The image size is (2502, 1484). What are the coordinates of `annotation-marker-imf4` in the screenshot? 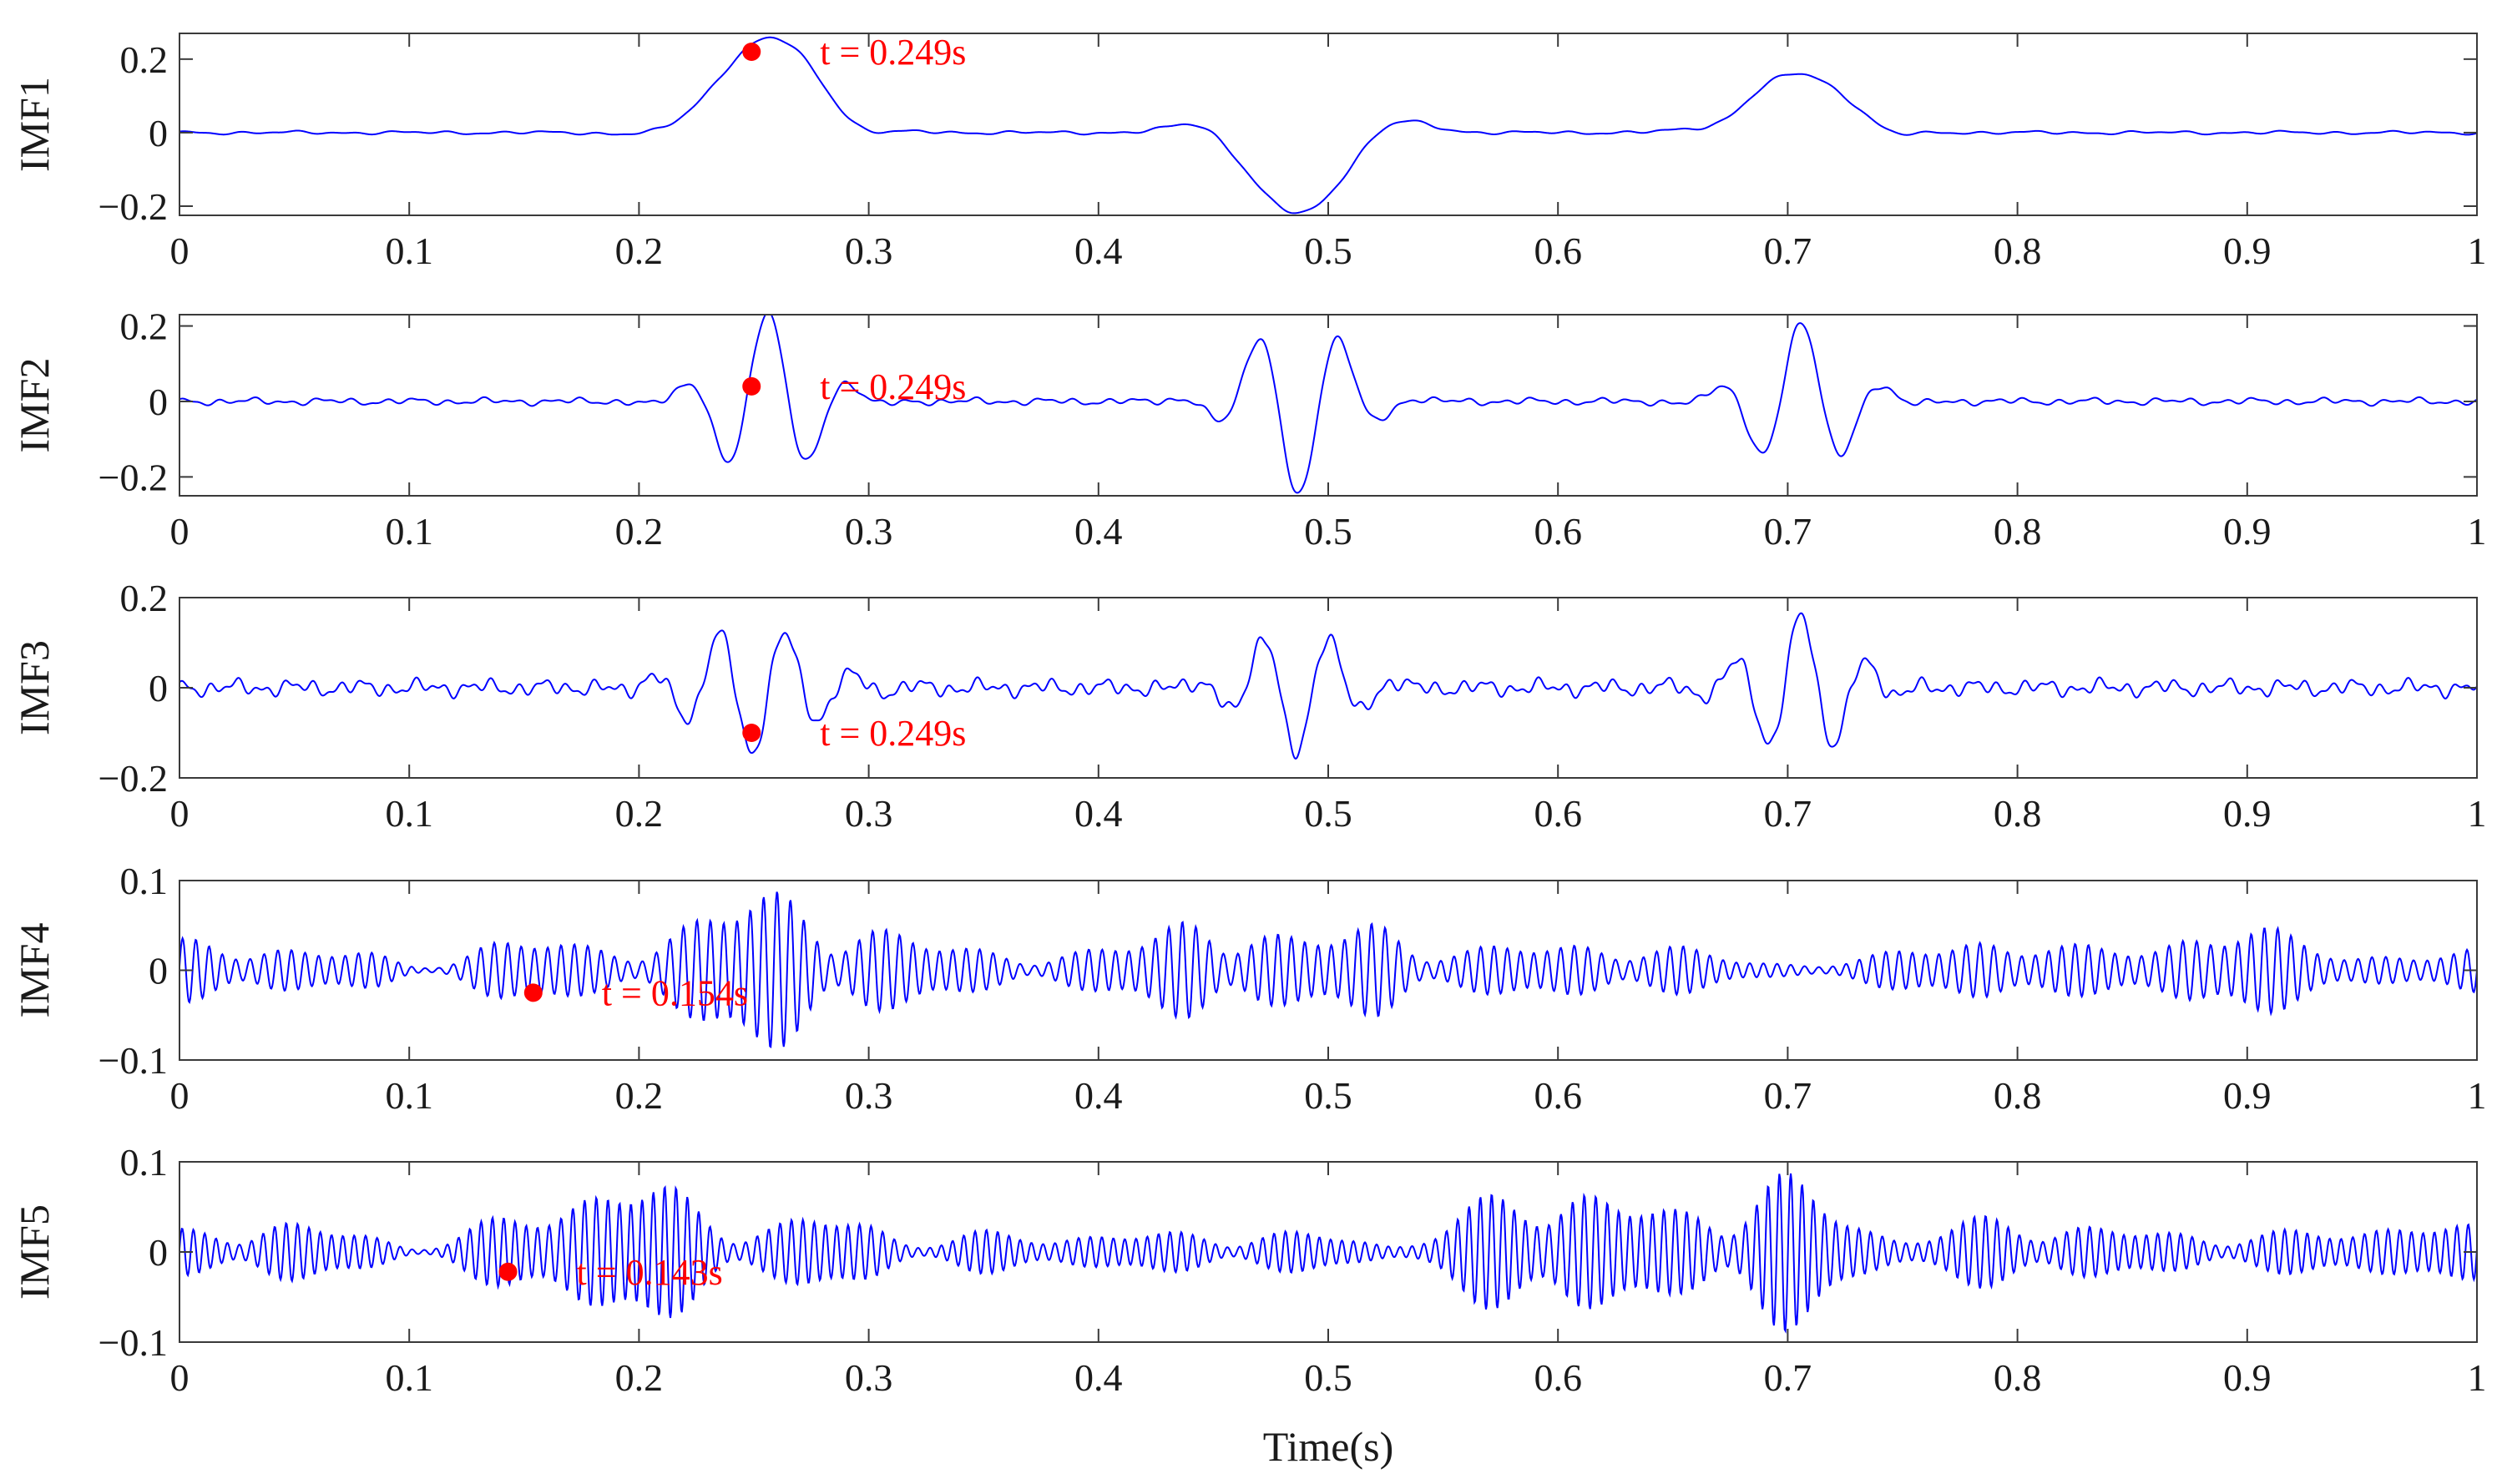 It's located at (533, 993).